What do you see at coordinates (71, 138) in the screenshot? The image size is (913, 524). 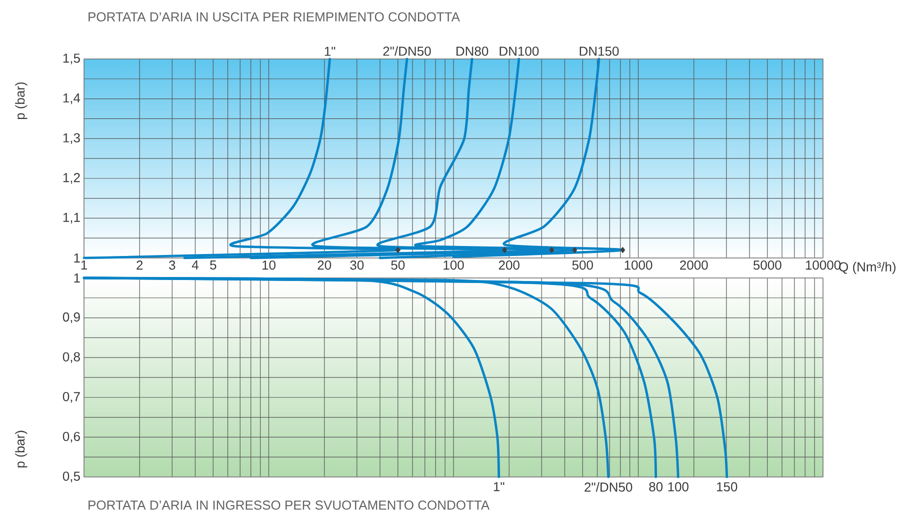 I see `y-tick-label: 1,3` at bounding box center [71, 138].